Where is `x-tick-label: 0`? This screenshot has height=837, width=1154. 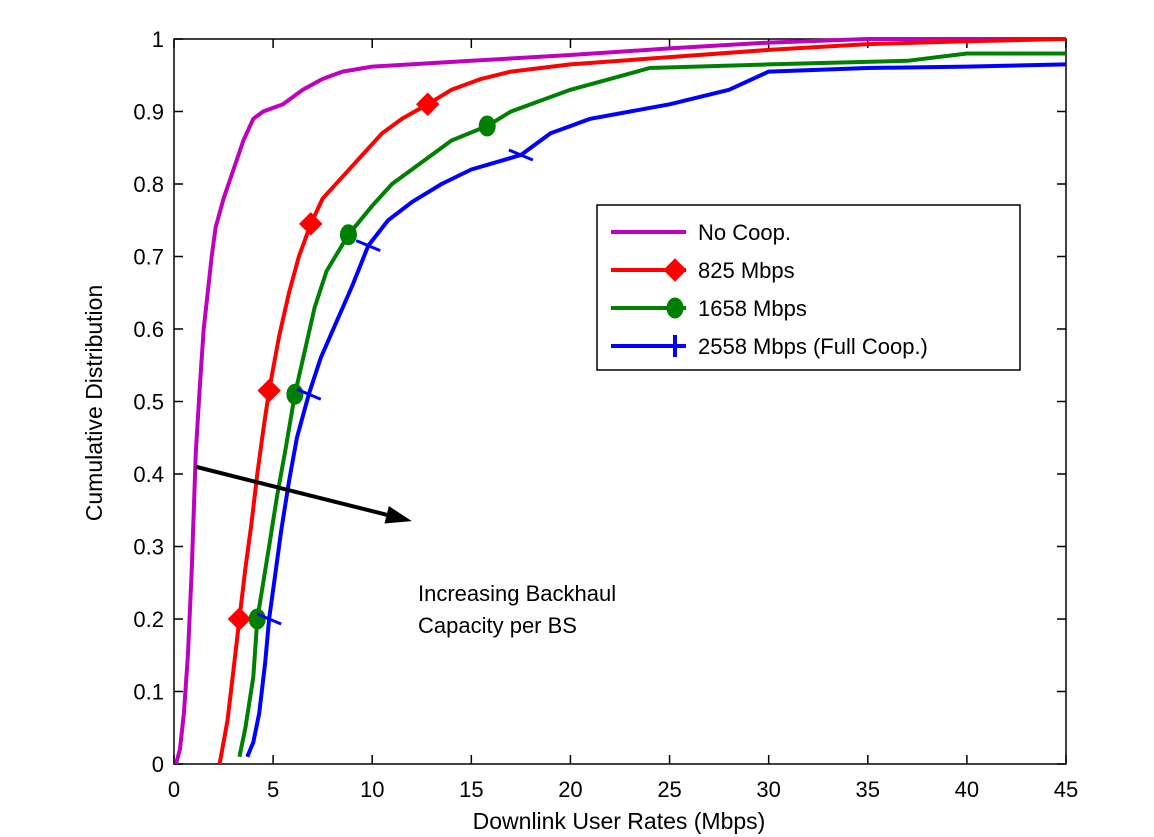 x-tick-label: 0 is located at coordinates (174, 789).